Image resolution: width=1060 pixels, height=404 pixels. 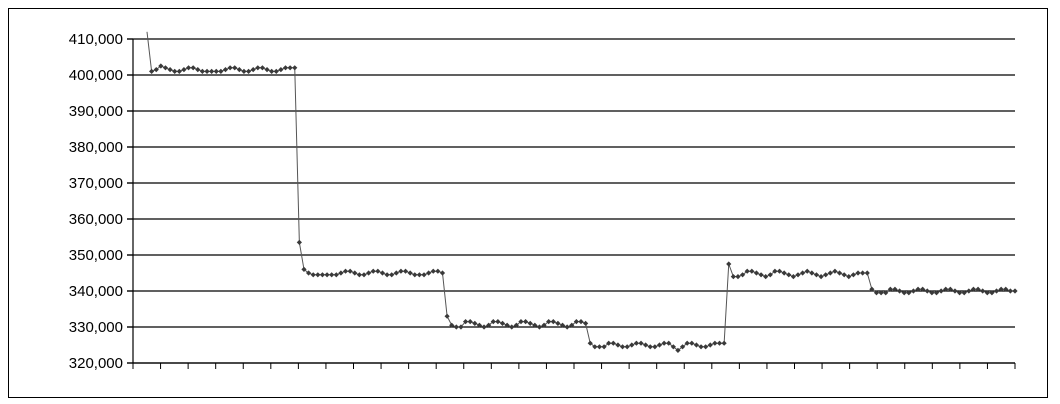 What do you see at coordinates (96, 147) in the screenshot?
I see `y-tick-label: 380,000` at bounding box center [96, 147].